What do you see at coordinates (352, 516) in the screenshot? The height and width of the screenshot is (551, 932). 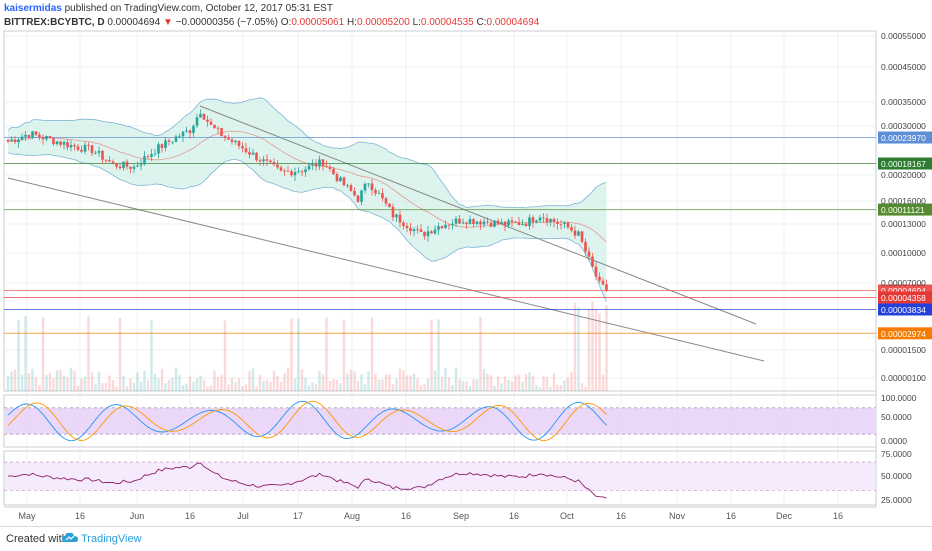 I see `x-tick-label: Aug` at bounding box center [352, 516].